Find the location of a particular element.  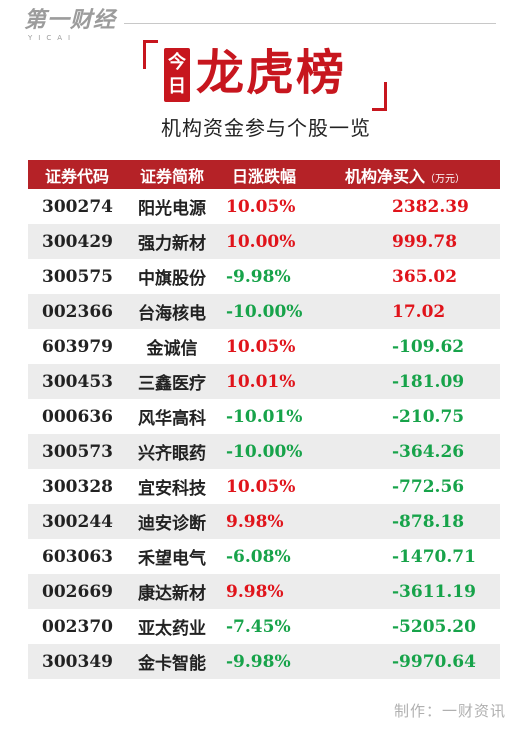

cell-code: 002366 is located at coordinates (77, 311).